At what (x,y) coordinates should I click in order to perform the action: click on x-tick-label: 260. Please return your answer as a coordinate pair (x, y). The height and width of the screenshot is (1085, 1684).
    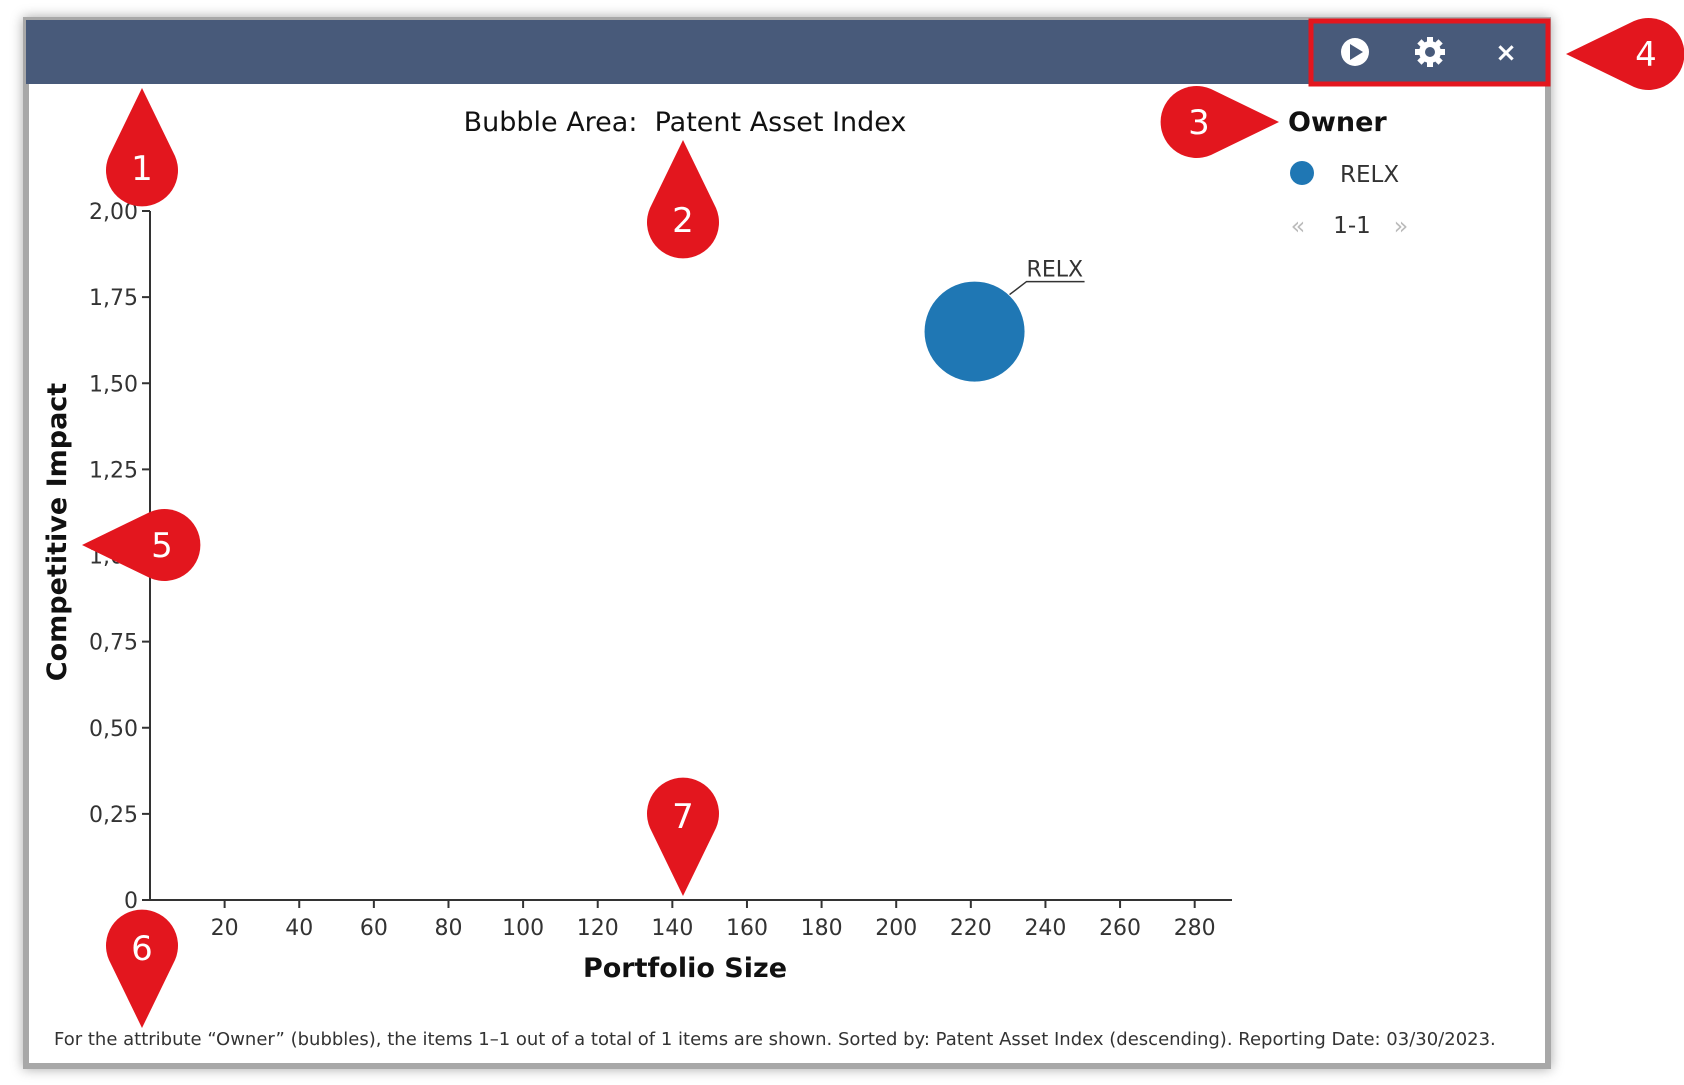
    Looking at the image, I should click on (1120, 928).